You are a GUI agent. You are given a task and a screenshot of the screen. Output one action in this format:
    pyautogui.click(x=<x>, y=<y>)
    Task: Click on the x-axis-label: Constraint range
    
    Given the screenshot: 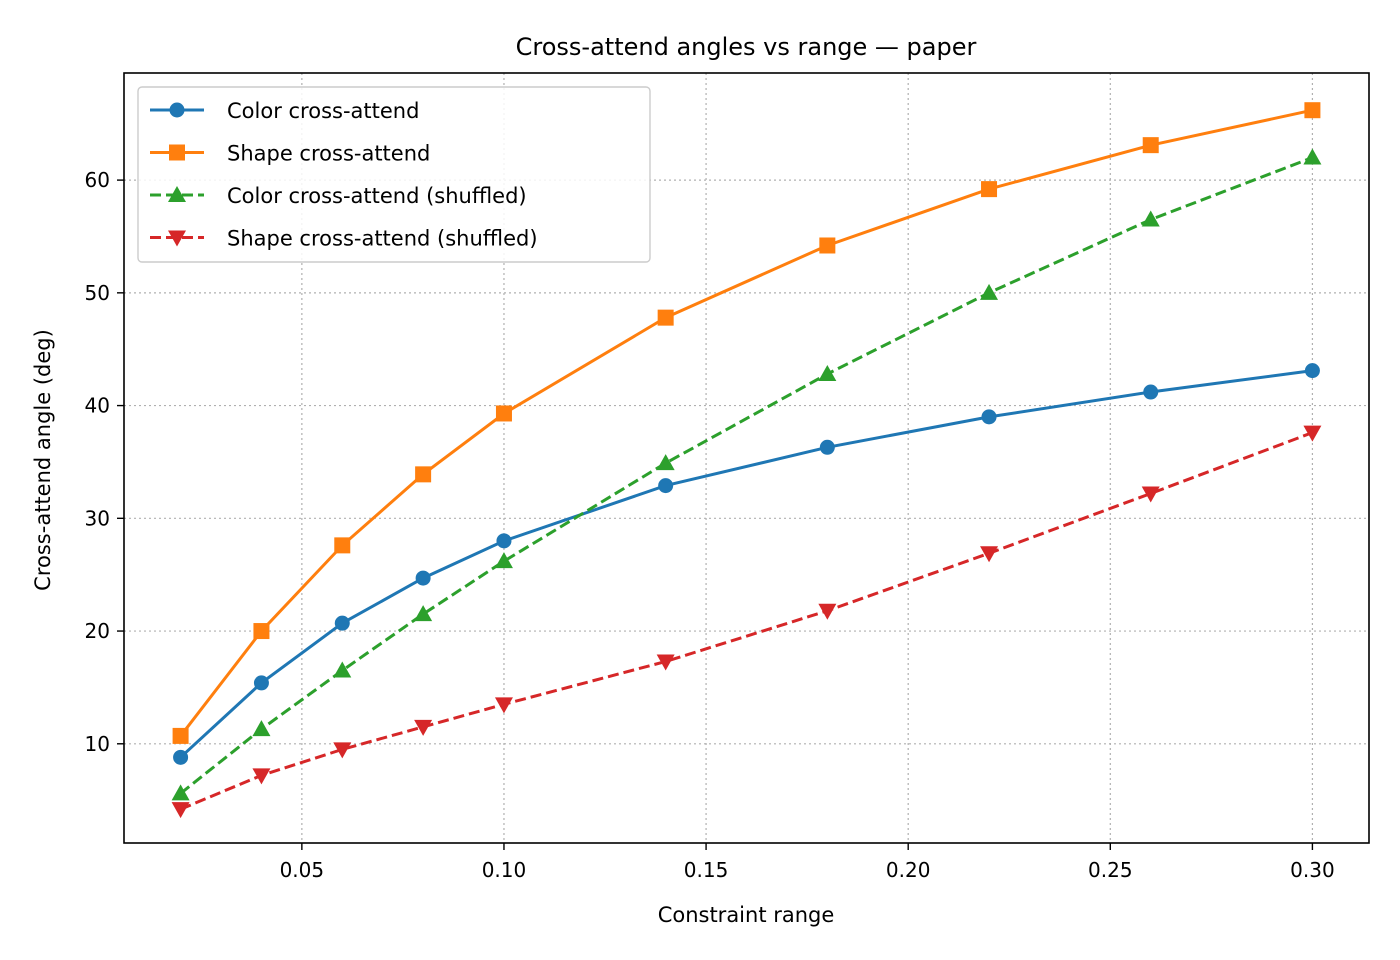 What is the action you would take?
    pyautogui.click(x=746, y=915)
    